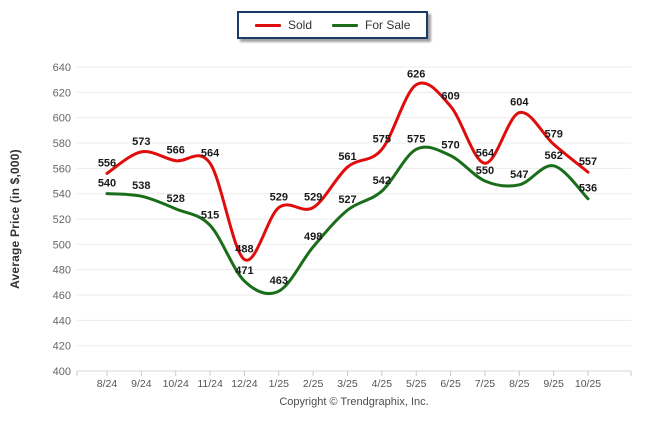  Describe the element at coordinates (141, 186) in the screenshot. I see `data-label: 538` at that location.